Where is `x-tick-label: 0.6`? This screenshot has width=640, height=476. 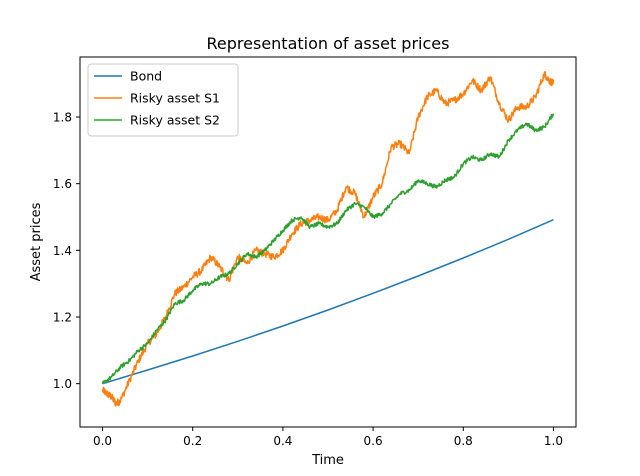 x-tick-label: 0.6 is located at coordinates (373, 441).